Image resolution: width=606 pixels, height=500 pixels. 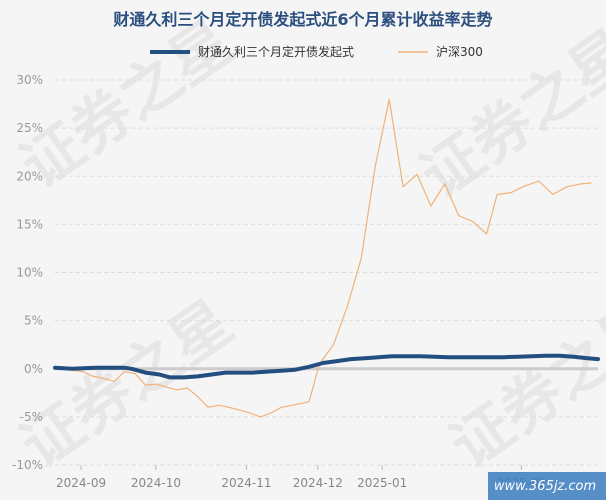 I want to click on series-line-fund, so click(x=326, y=366).